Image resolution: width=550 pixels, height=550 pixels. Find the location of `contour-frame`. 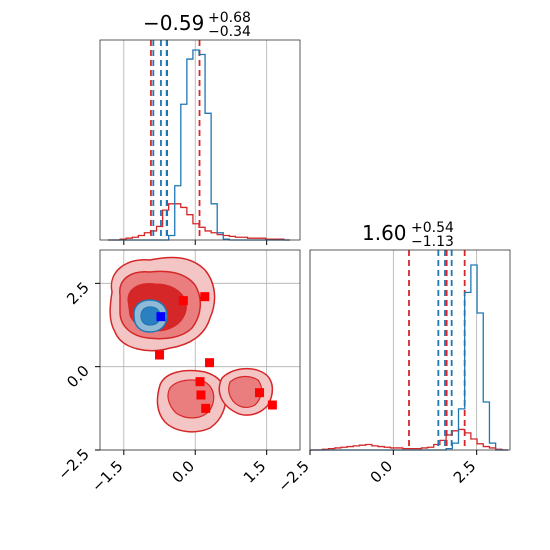

contour-frame is located at coordinates (200, 350).